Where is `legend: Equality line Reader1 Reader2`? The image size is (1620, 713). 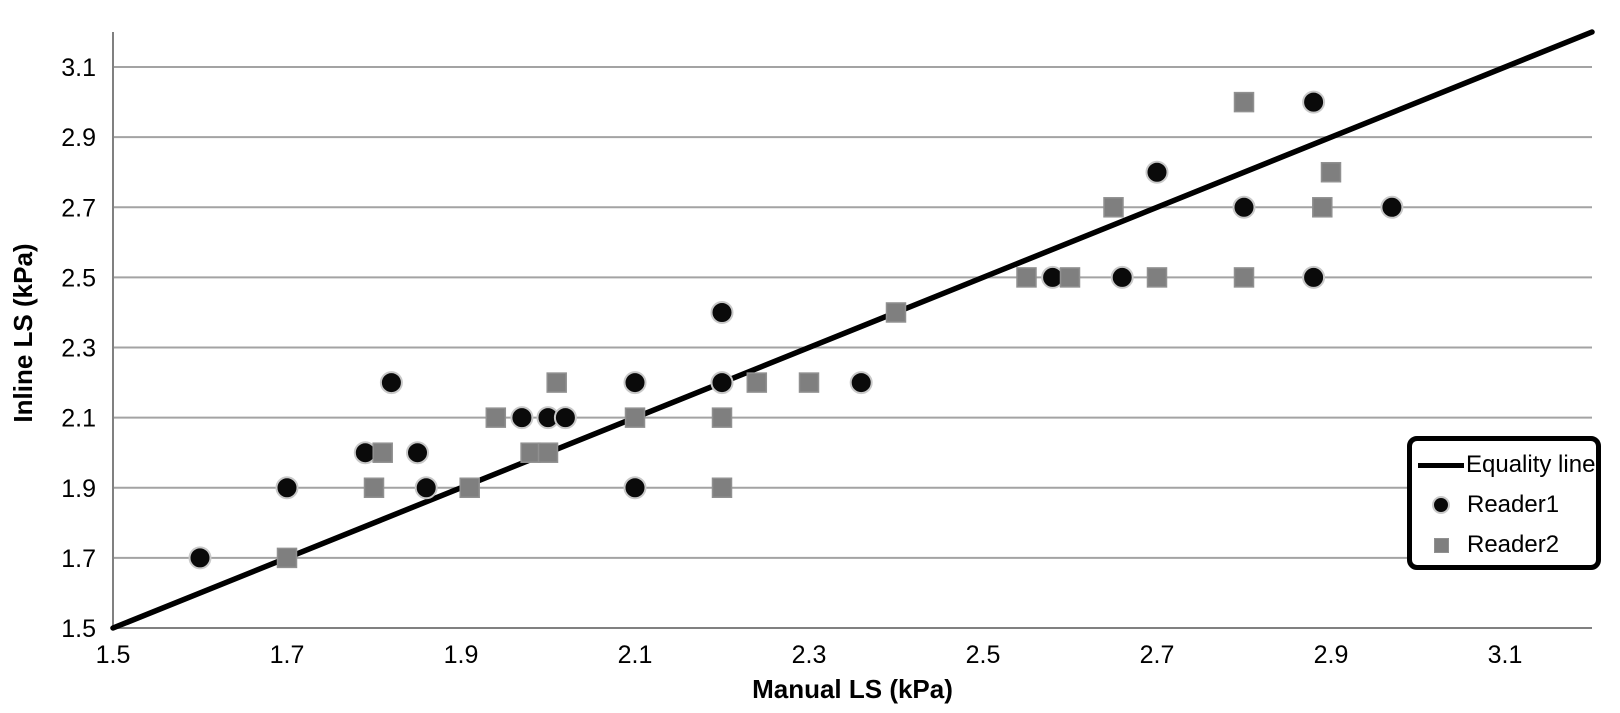
legend: Equality line Reader1 Reader2 is located at coordinates (1504, 503).